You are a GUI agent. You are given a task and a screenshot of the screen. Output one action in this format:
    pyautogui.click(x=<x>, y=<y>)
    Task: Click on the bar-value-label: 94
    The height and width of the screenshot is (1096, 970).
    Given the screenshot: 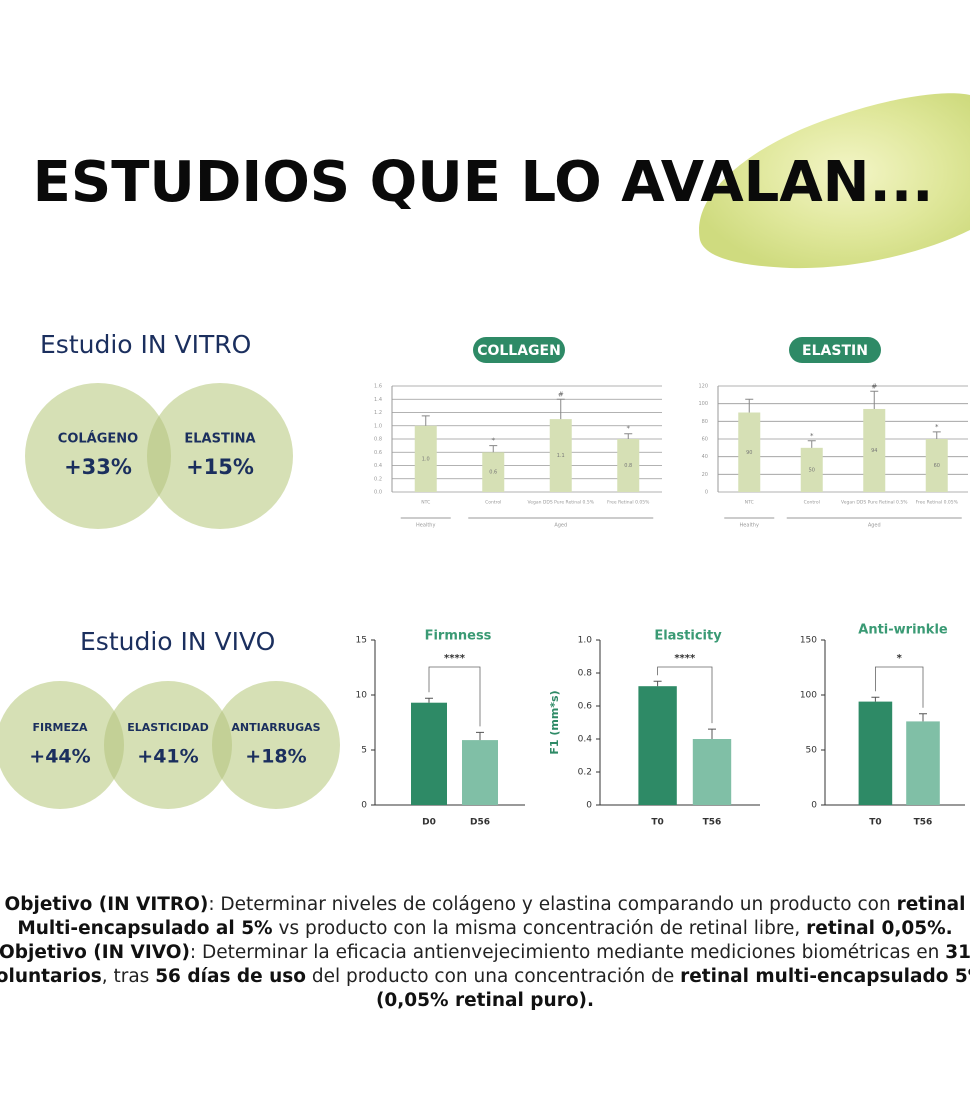 What is the action you would take?
    pyautogui.click(x=874, y=451)
    